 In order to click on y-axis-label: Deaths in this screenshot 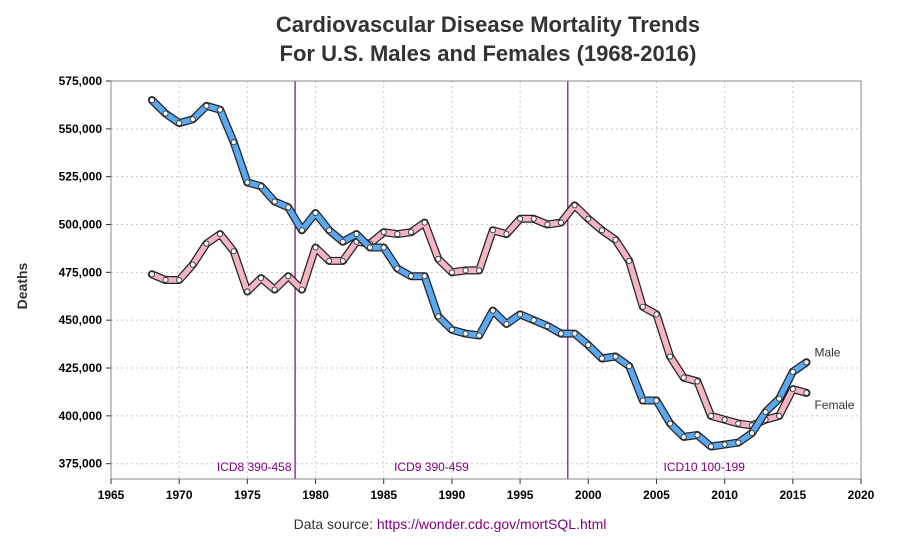, I will do `click(22, 285)`.